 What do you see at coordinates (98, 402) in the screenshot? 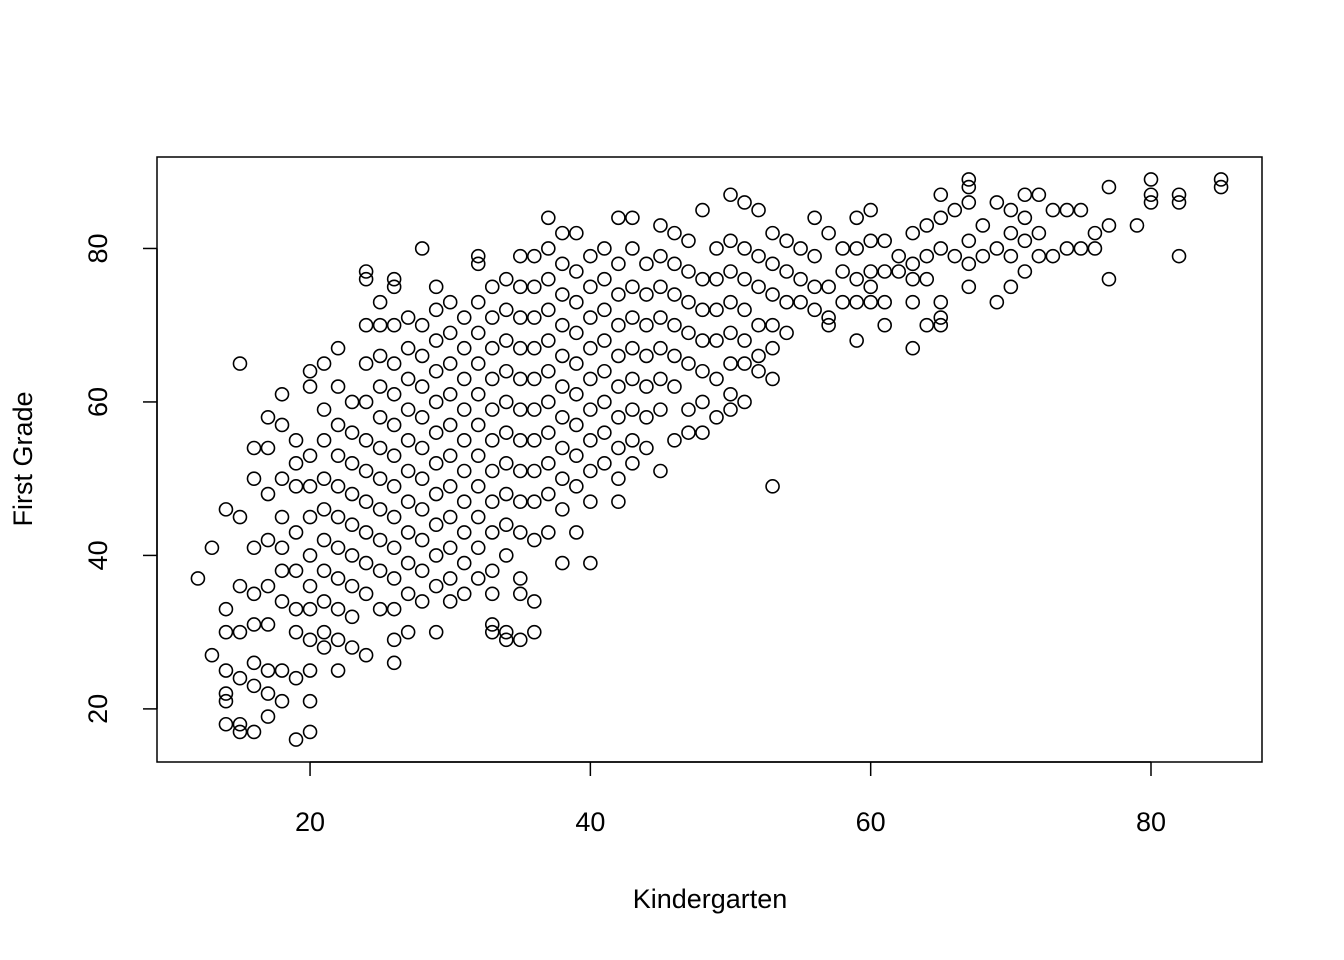
I see `y-tick-label: 60` at bounding box center [98, 402].